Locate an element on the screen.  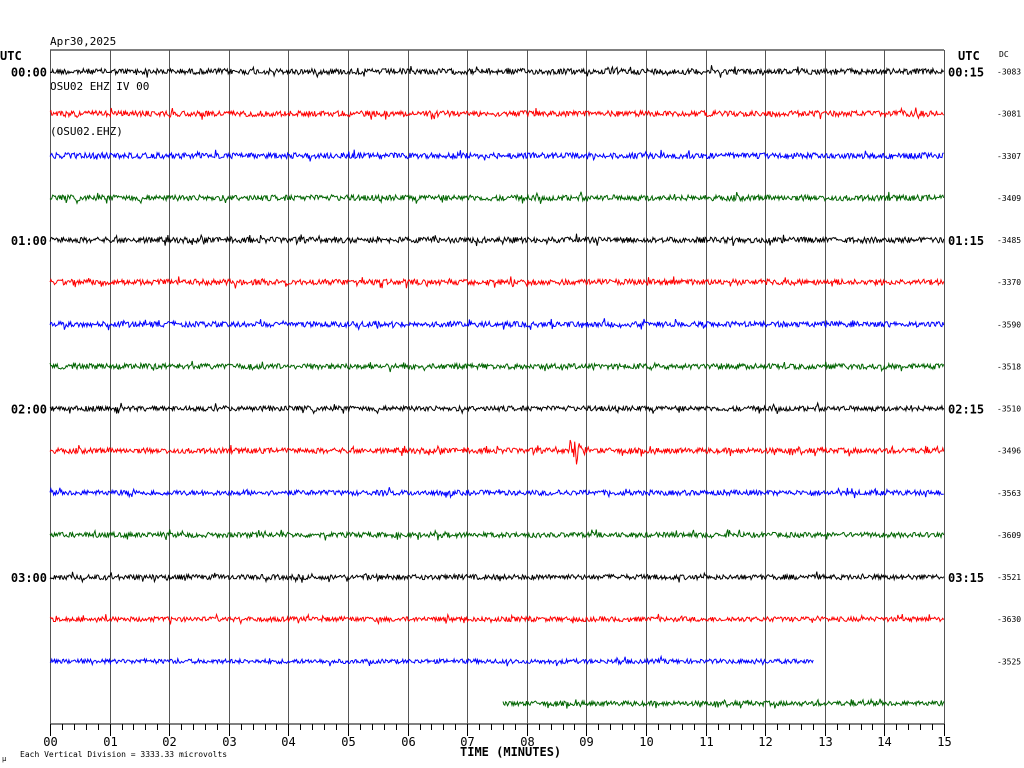
dc-offset-label: -3081 is located at coordinates (1009, 114).